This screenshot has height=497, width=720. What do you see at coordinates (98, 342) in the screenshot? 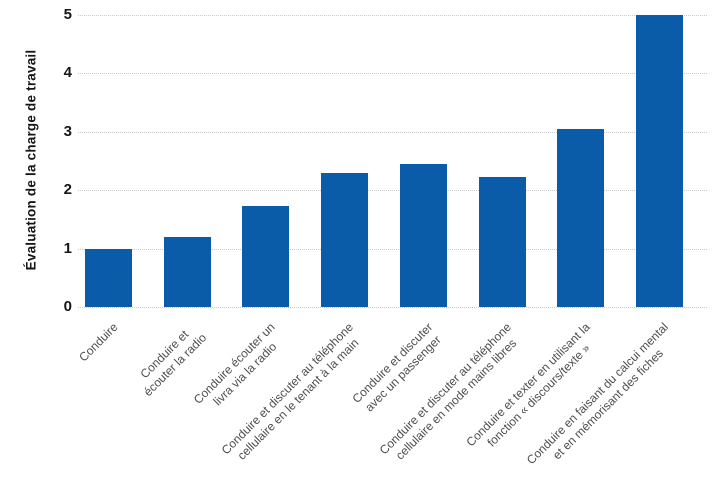
I see `x-tick-label-1: Conduire` at bounding box center [98, 342].